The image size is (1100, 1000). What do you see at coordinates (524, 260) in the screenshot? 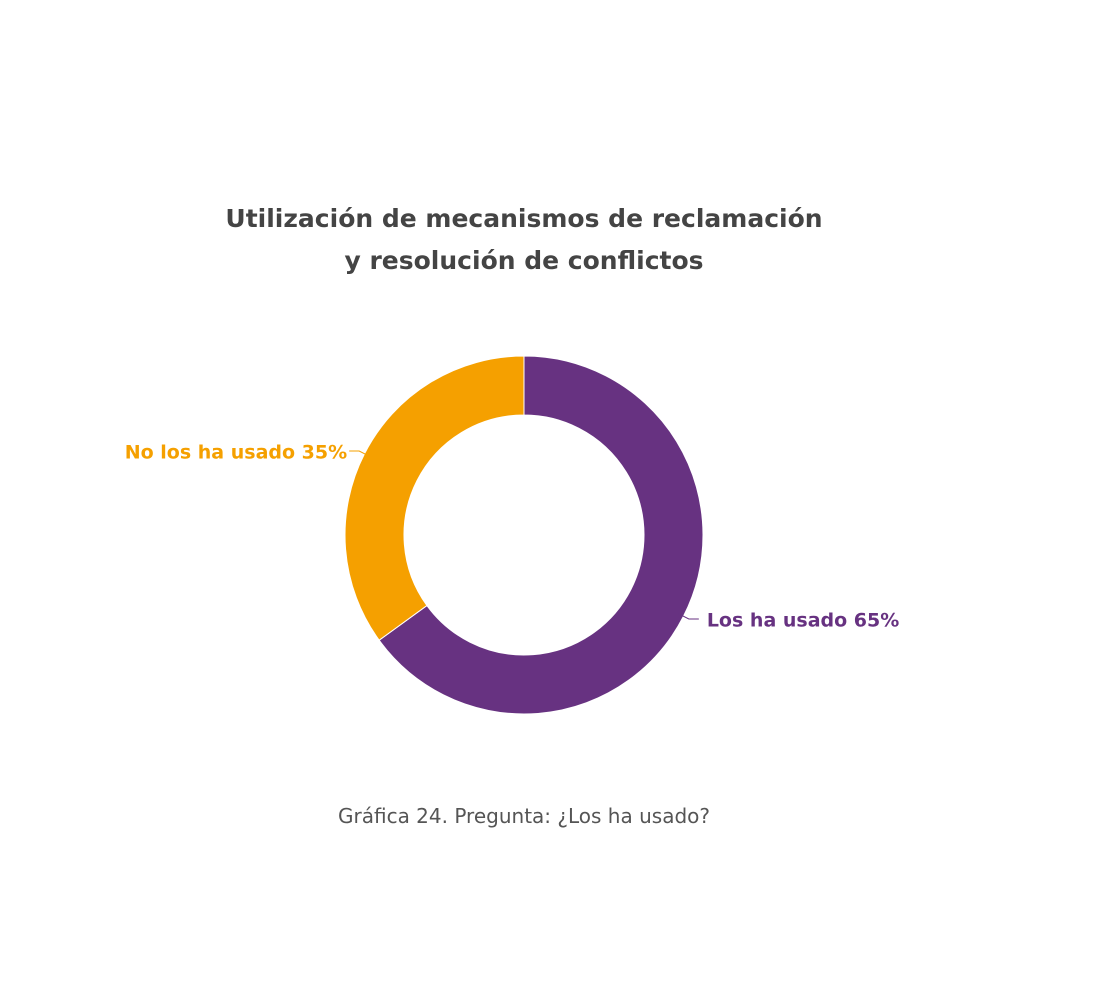
I see `chart-title-line-2: y resolución de conflictos` at bounding box center [524, 260].